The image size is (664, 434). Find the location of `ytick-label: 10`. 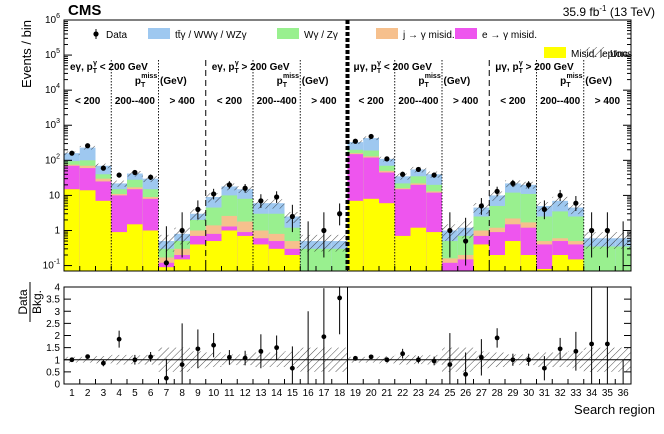

ytick-label: 10 is located at coordinates (55, 195).